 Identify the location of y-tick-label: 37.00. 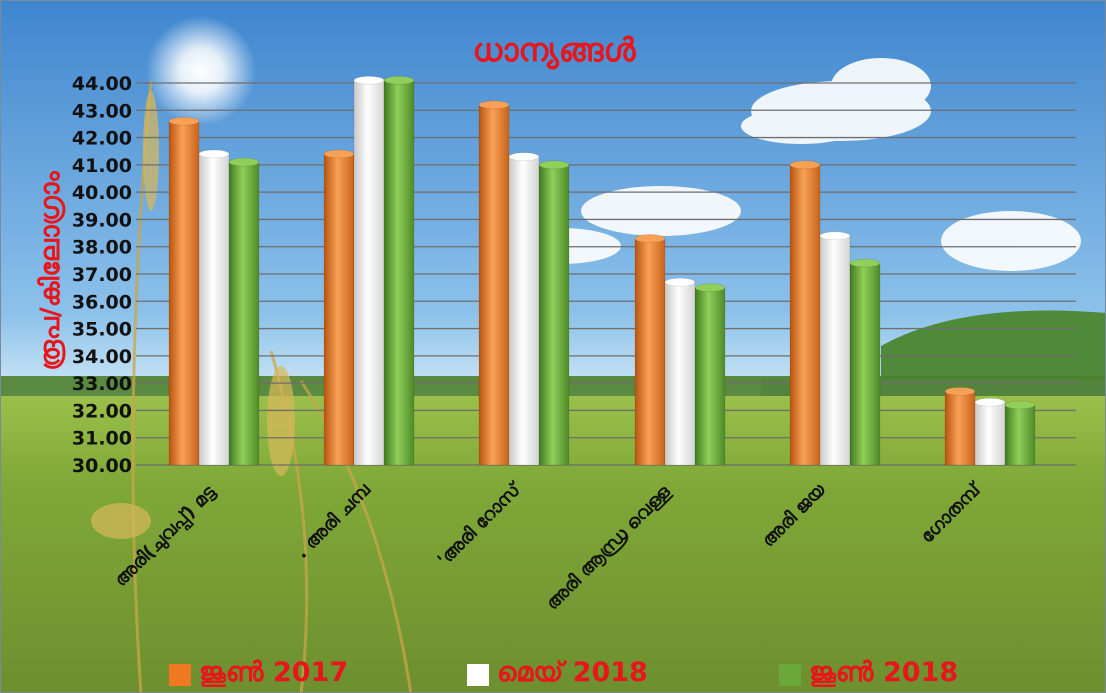
(102, 275).